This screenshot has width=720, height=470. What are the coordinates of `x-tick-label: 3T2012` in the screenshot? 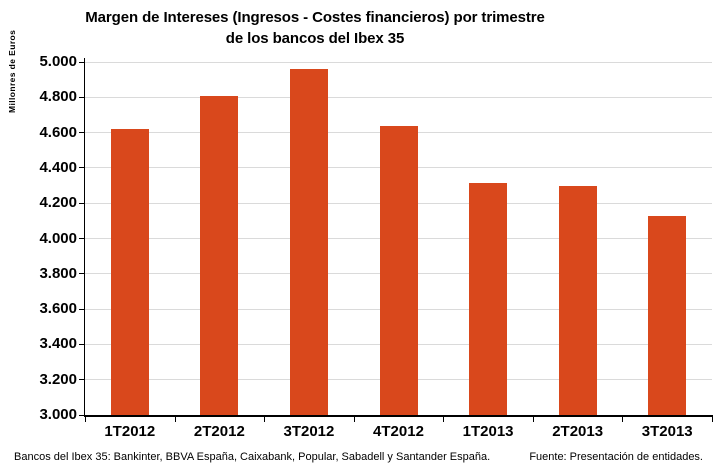 It's located at (309, 431).